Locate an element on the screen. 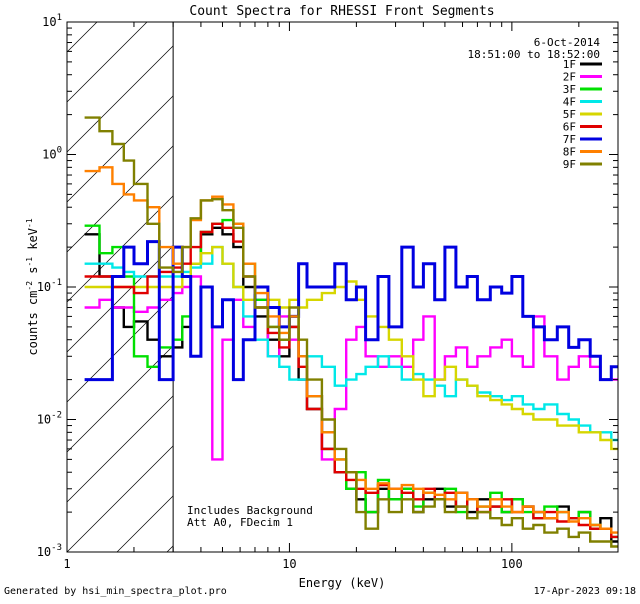 The image size is (640, 604). legend-label-7f: 7F is located at coordinates (569, 139).